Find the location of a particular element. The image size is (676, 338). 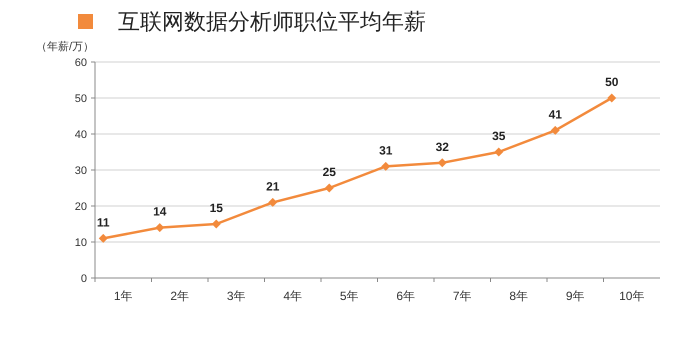

x-tick-label: 3年 is located at coordinates (236, 296).